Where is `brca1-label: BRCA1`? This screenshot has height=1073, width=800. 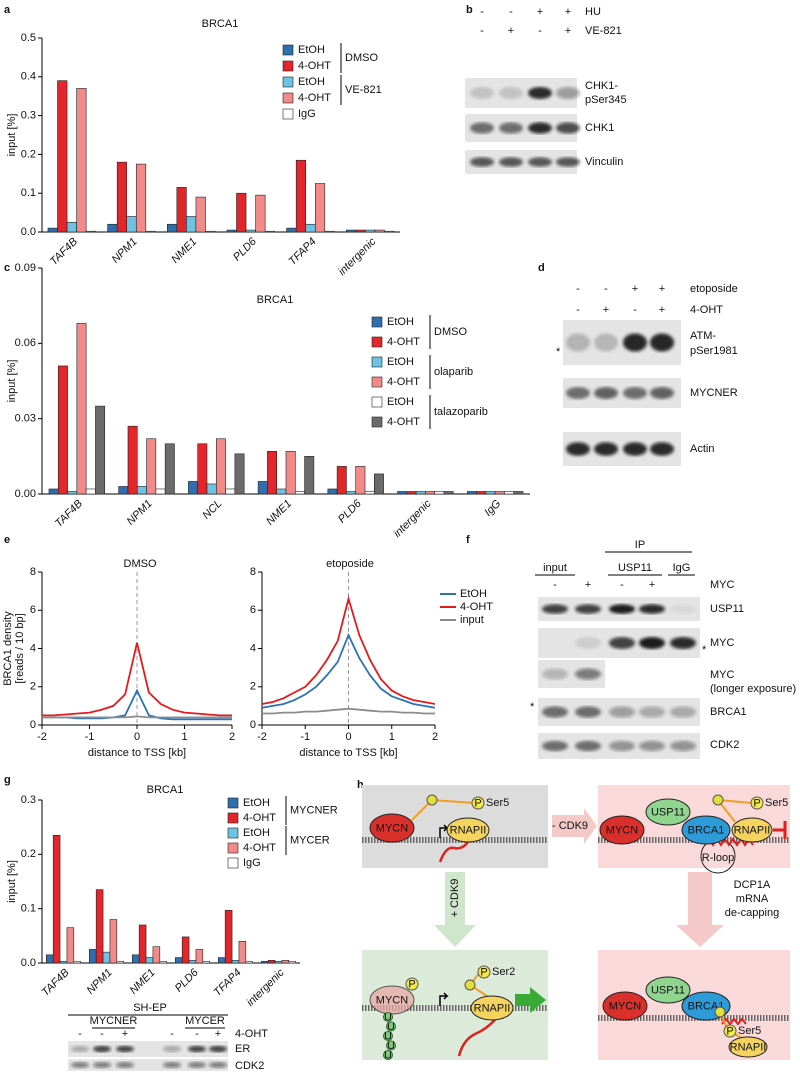
brca1-label: BRCA1 is located at coordinates (706, 830).